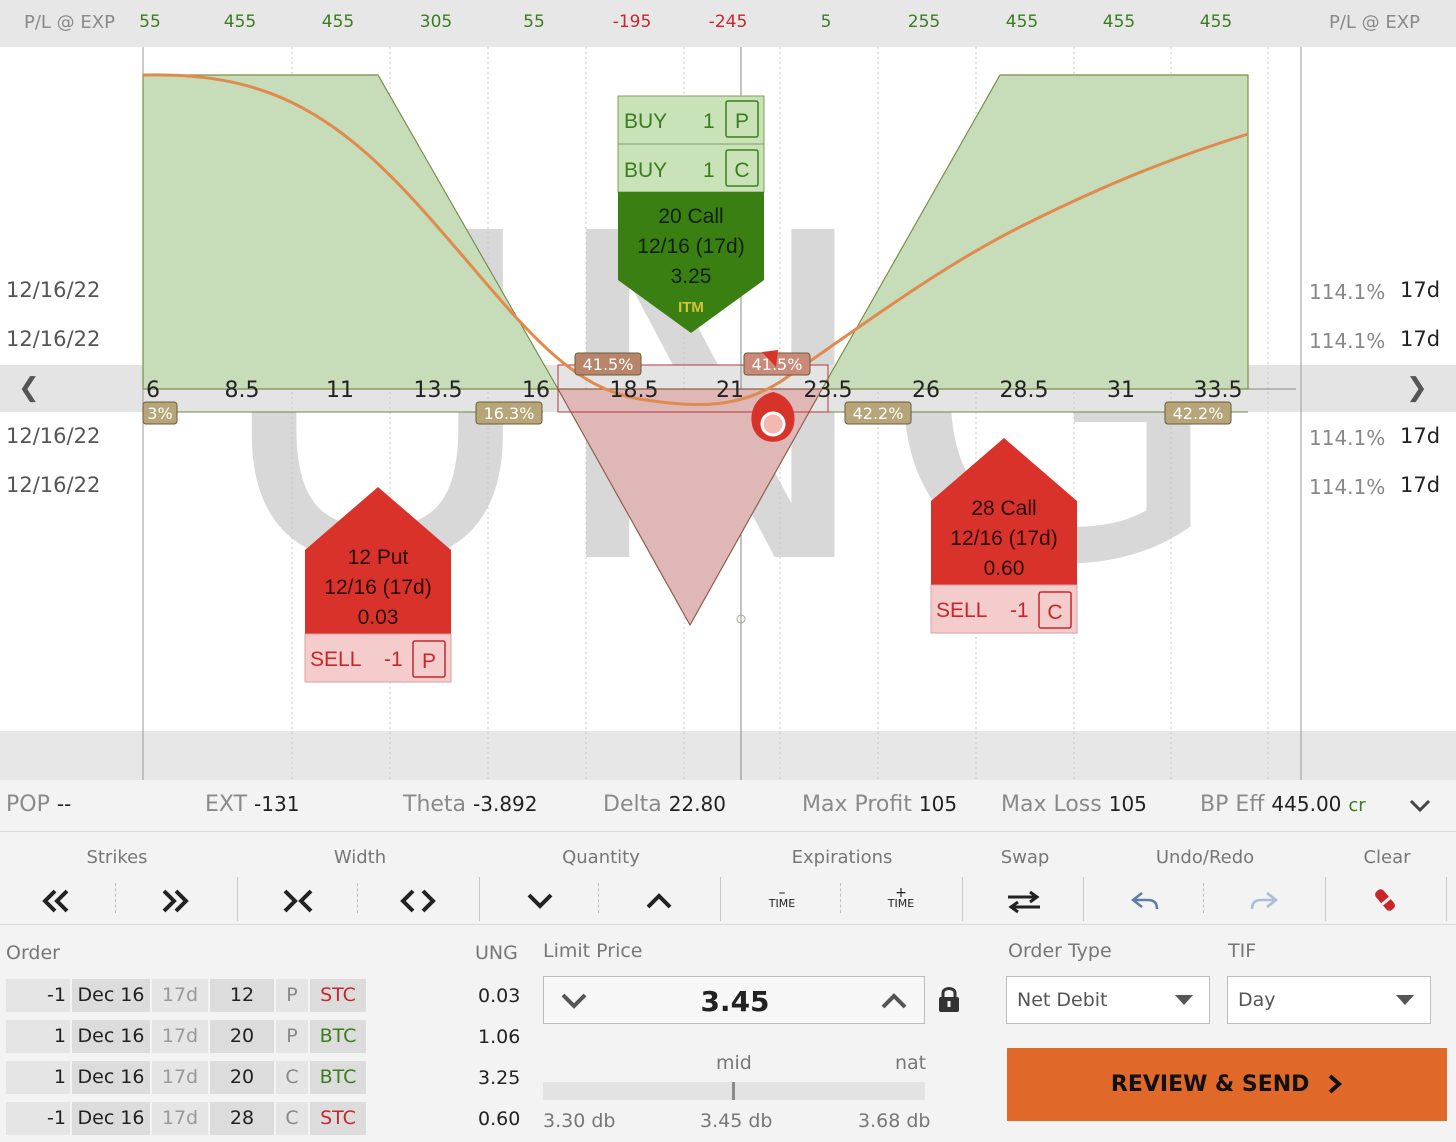 Image resolution: width=1456 pixels, height=1142 pixels. I want to click on undo-arrow-icon, so click(1145, 901).